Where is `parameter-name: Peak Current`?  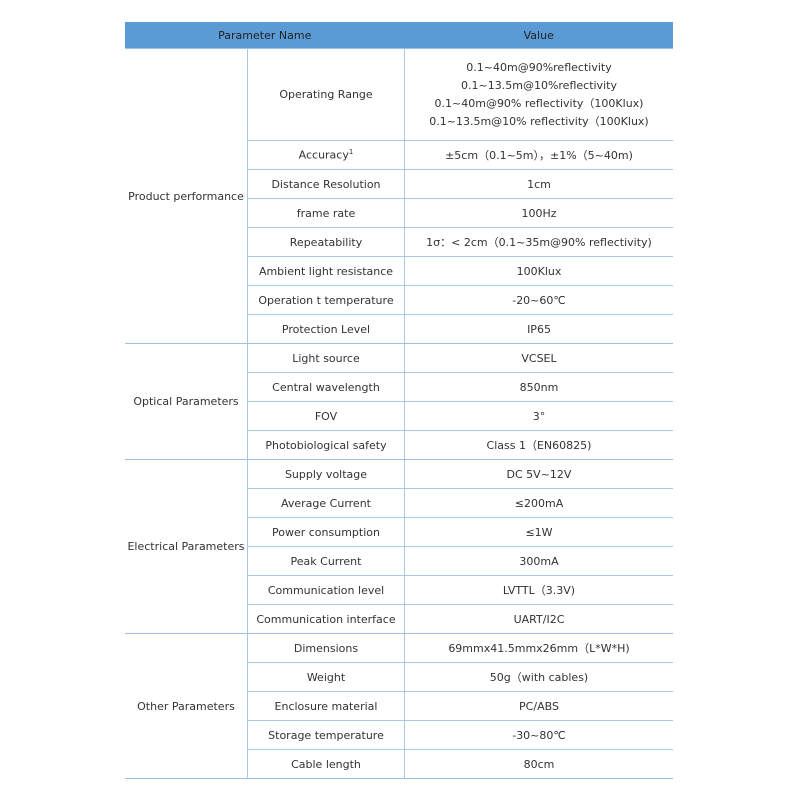 parameter-name: Peak Current is located at coordinates (326, 561).